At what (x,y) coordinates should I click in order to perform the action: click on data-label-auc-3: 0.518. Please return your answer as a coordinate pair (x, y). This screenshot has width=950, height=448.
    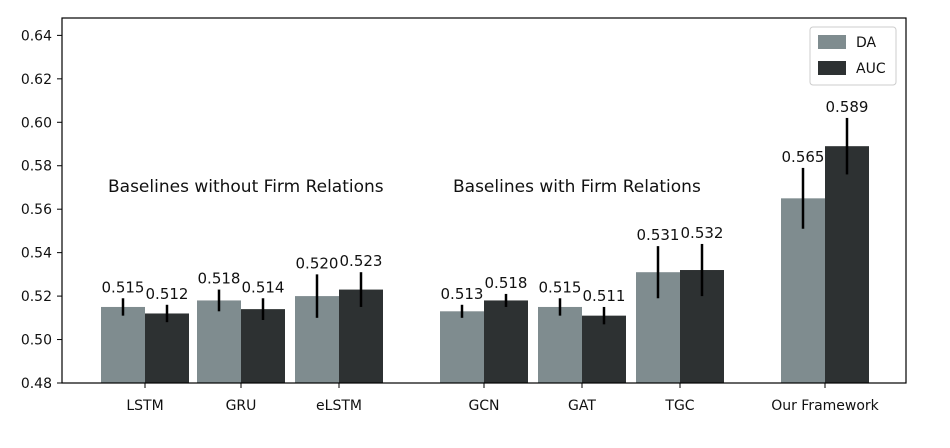
    Looking at the image, I should click on (506, 283).